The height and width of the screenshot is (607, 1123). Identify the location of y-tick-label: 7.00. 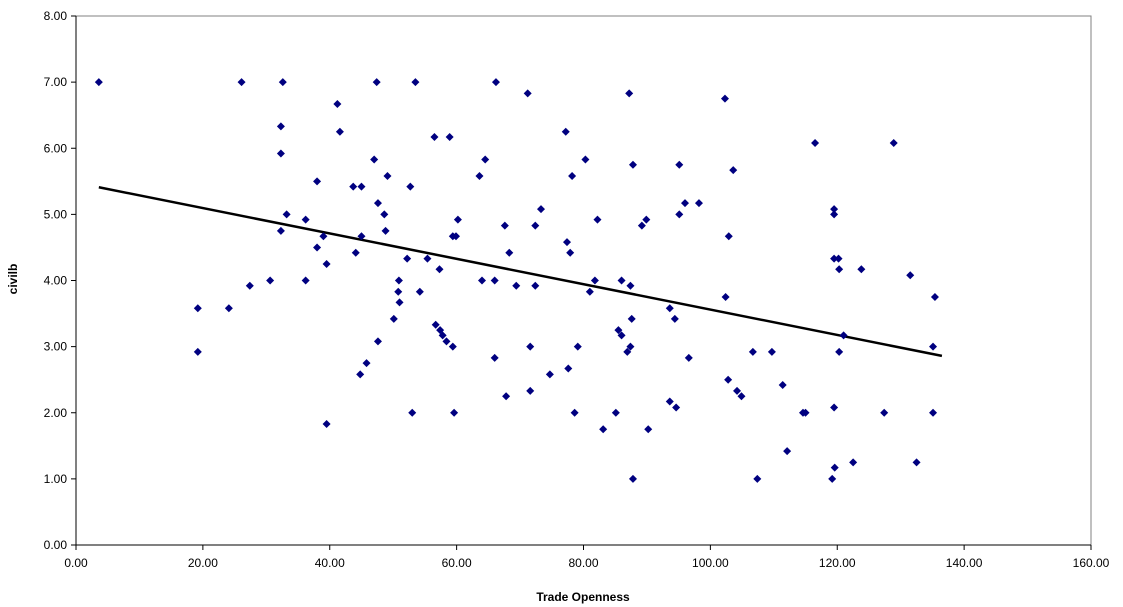
(56, 82).